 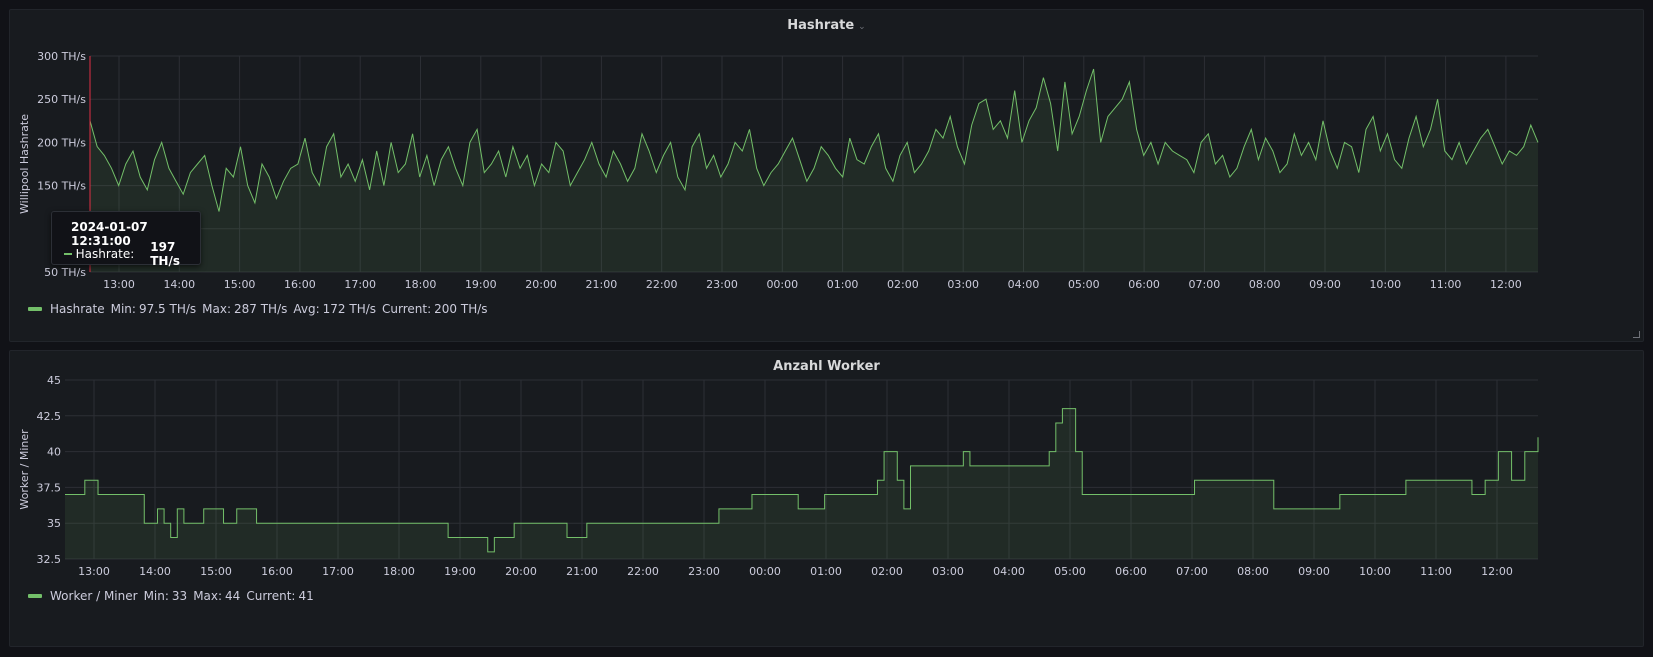 What do you see at coordinates (306, 309) in the screenshot?
I see `legend-avg-label: Avg:` at bounding box center [306, 309].